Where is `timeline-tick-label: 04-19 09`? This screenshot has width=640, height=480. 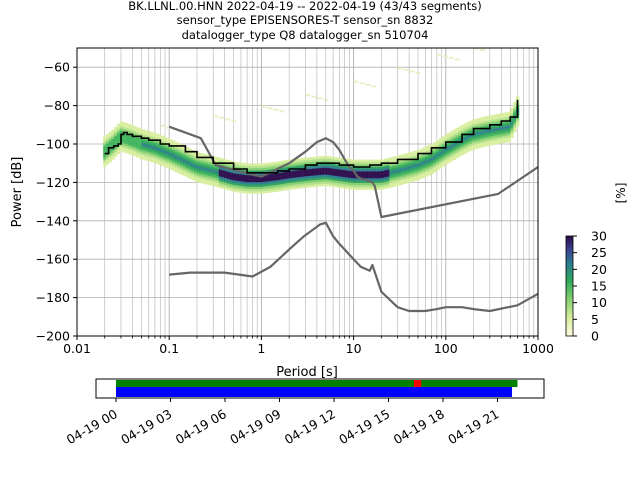 timeline-tick-label: 04-19 09 is located at coordinates (255, 426).